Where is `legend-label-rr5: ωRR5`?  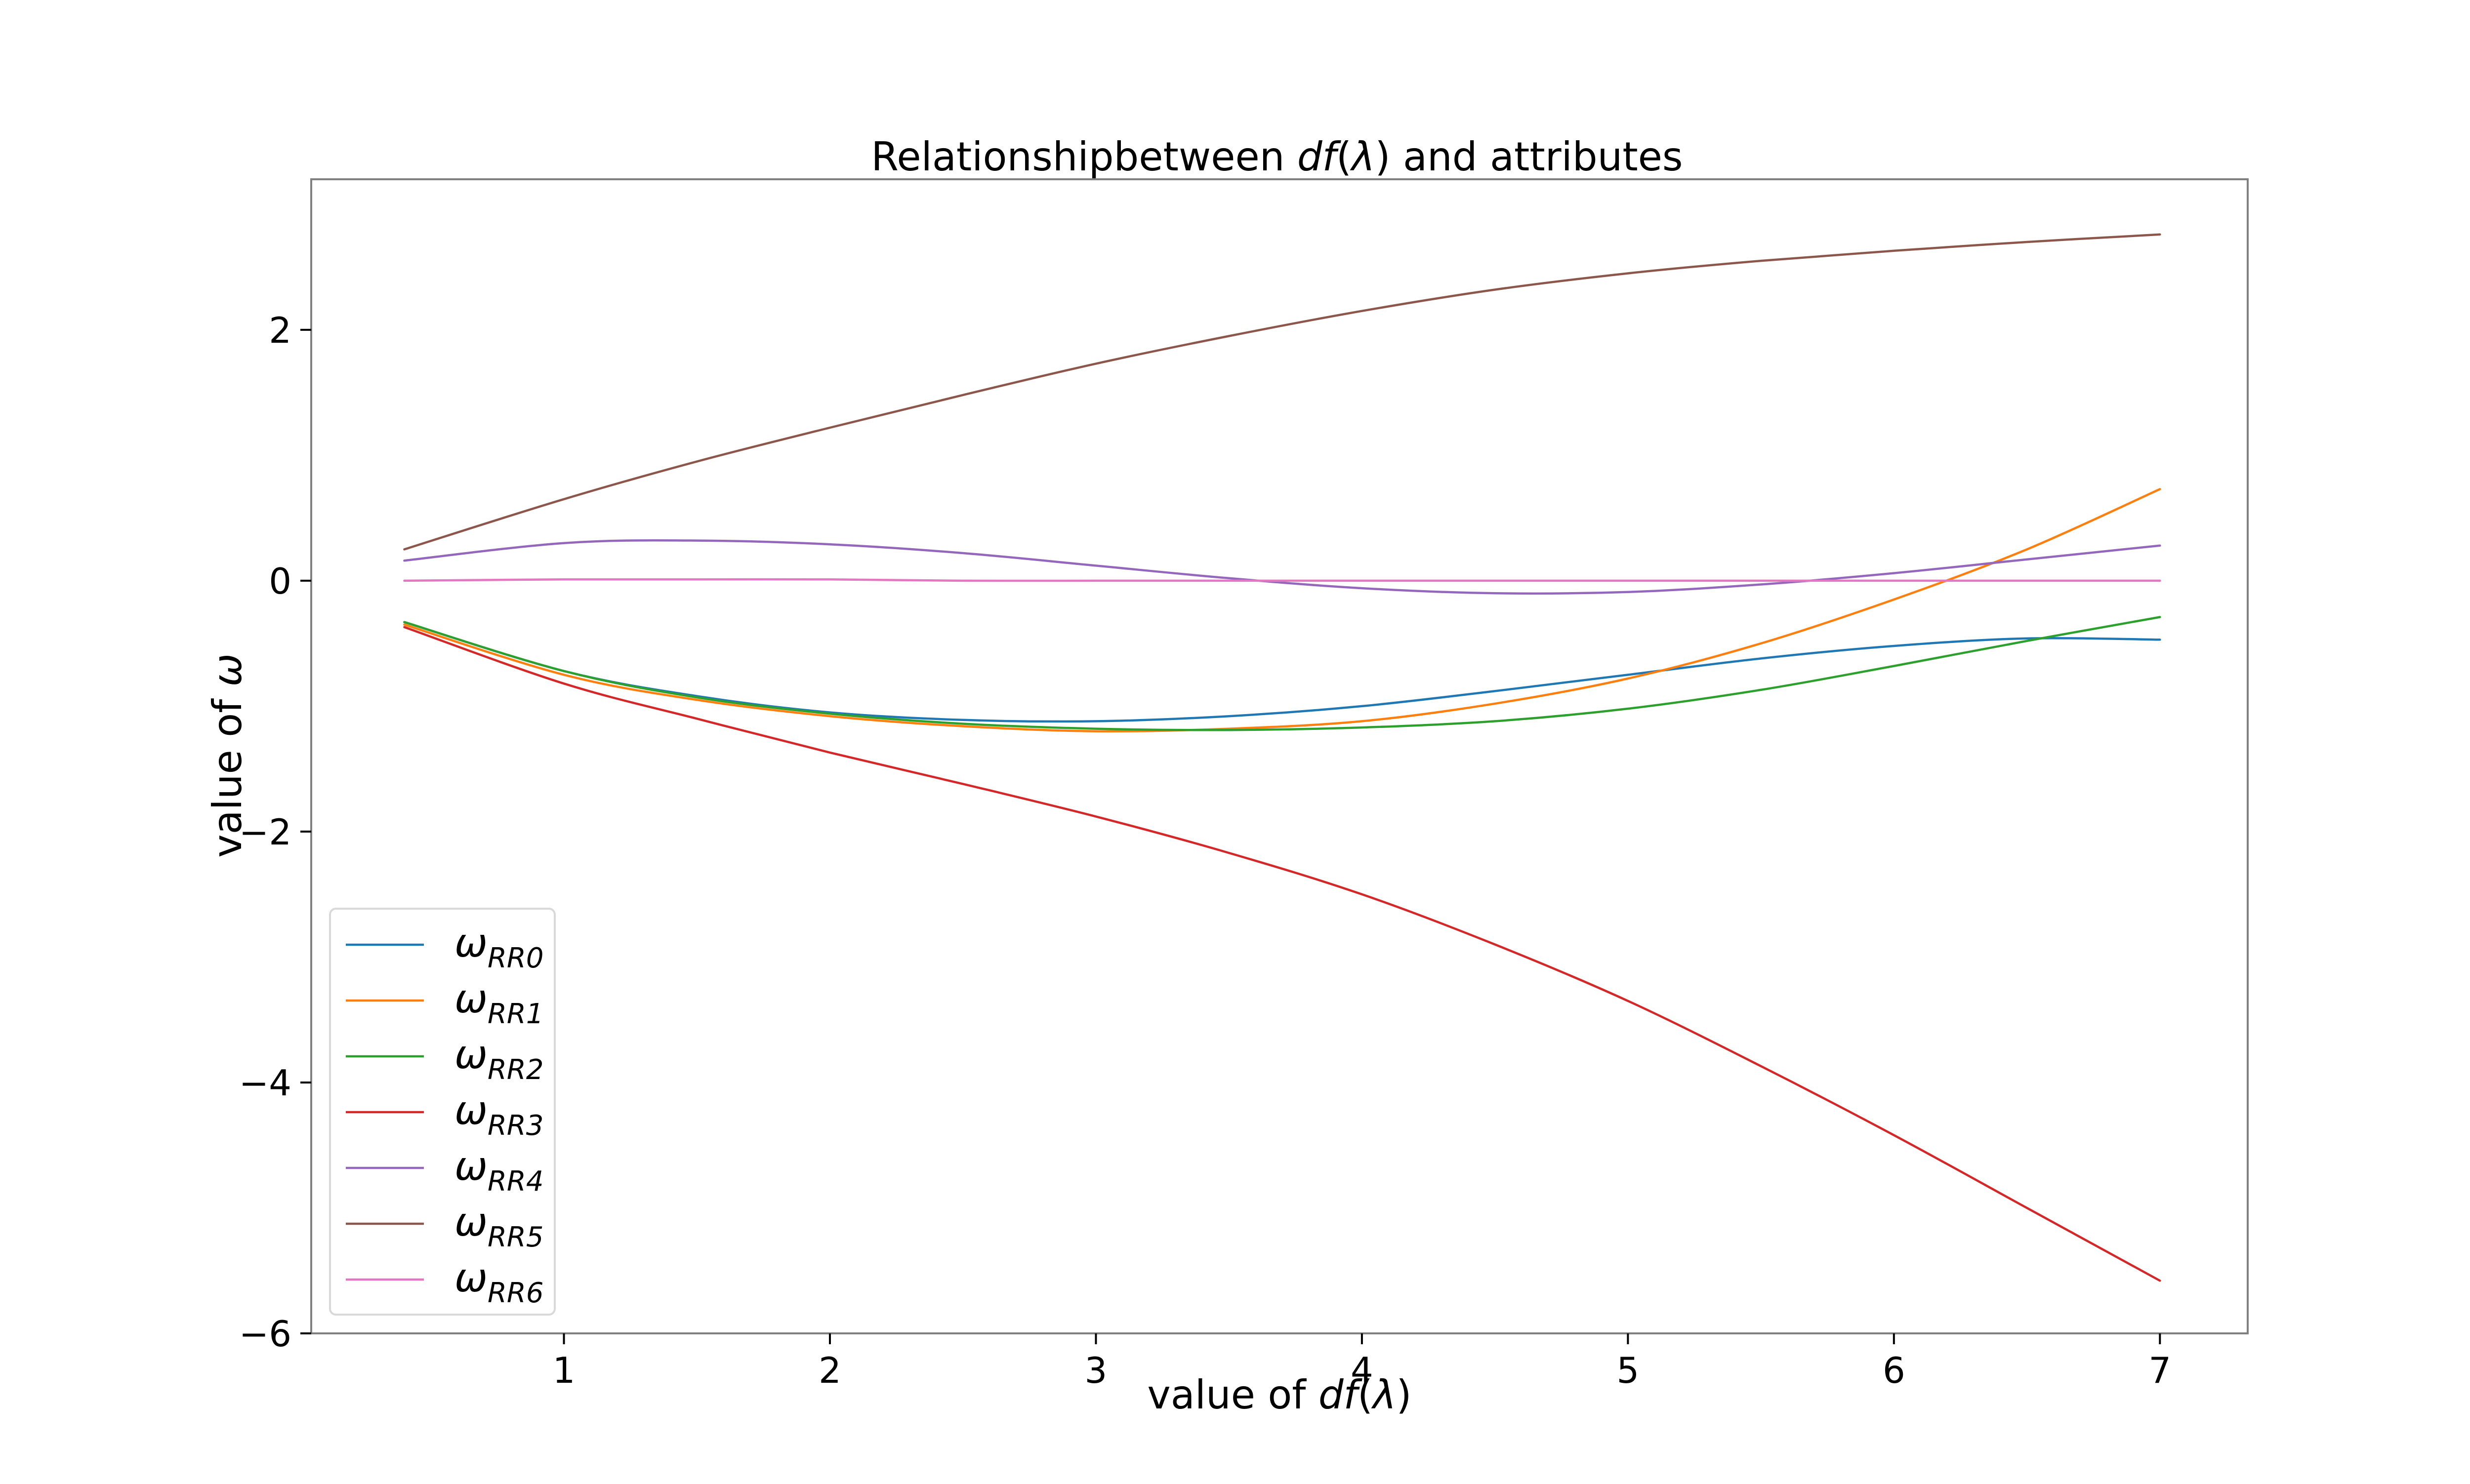 legend-label-rr5: ωRR5 is located at coordinates (498, 1226).